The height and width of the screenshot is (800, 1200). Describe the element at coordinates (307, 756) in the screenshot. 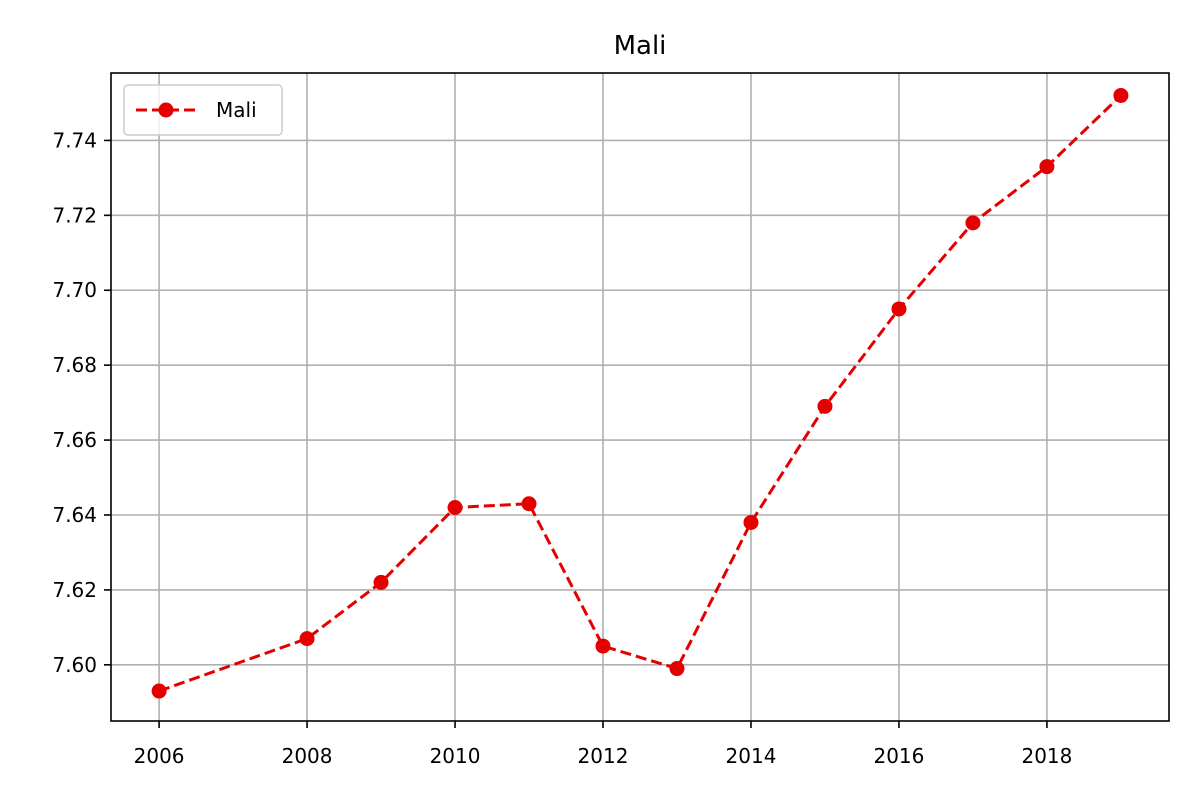

I see `x-tick-label: 2008` at that location.